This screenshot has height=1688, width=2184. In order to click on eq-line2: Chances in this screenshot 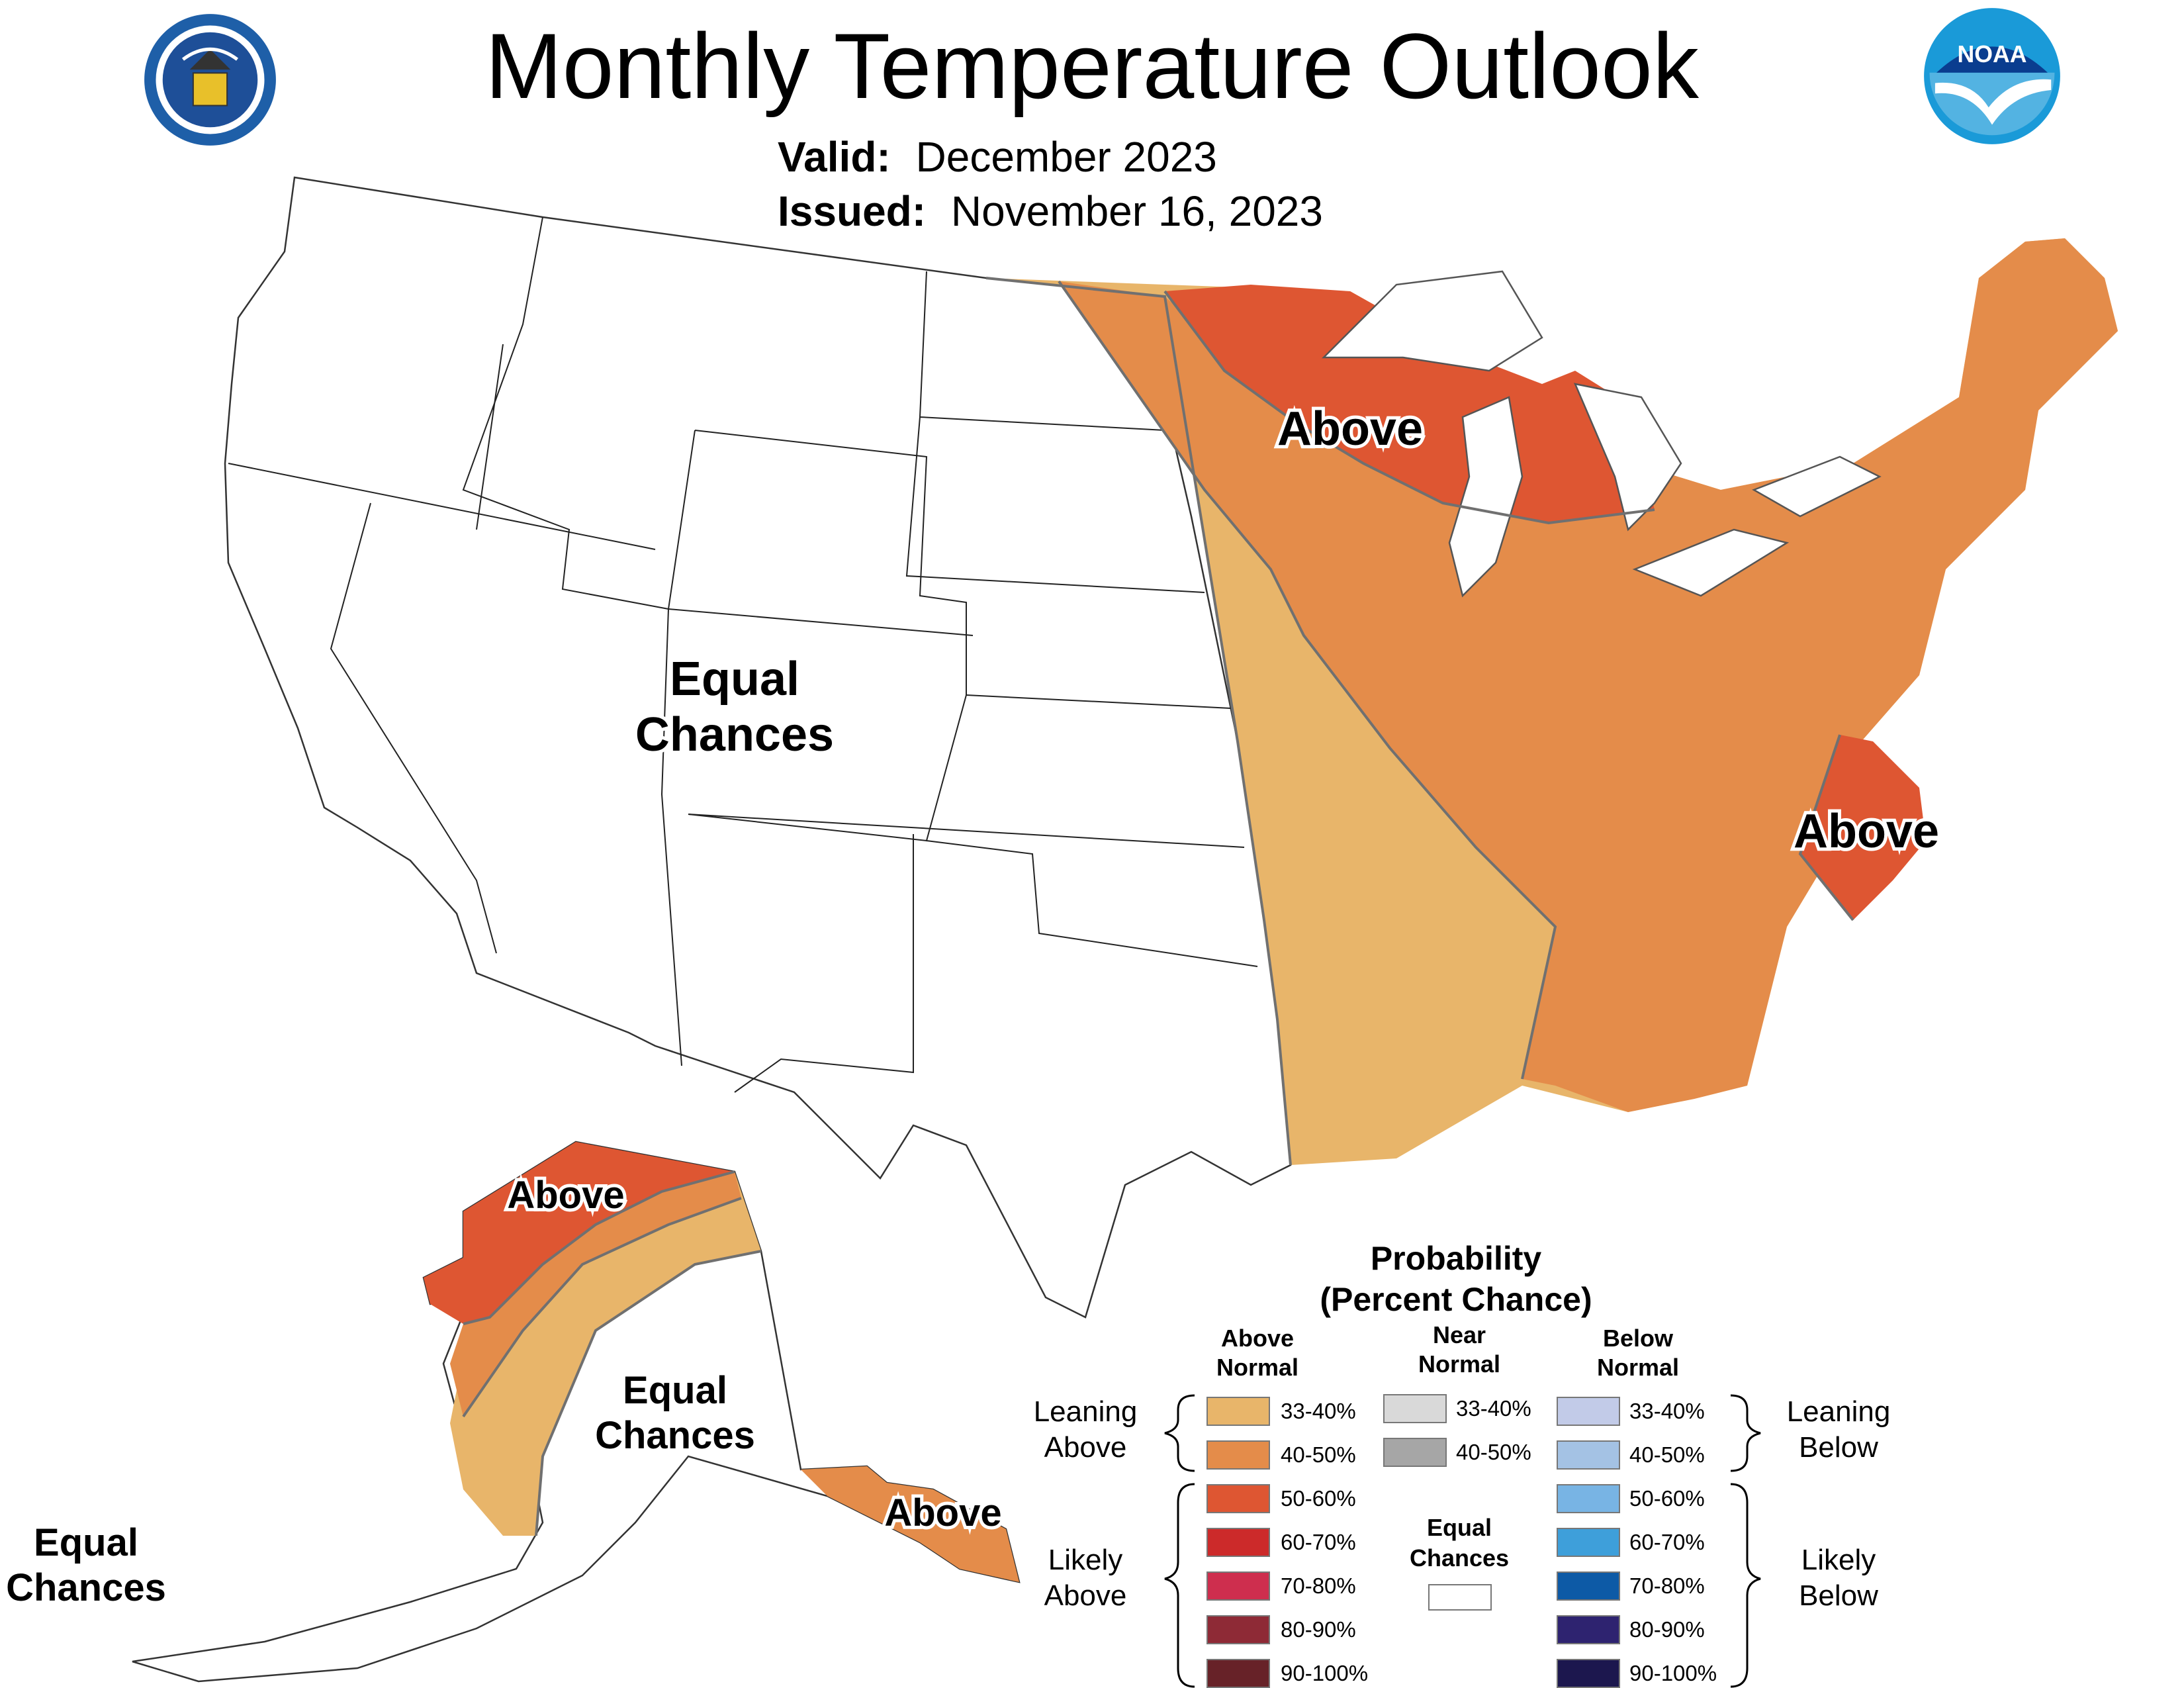, I will do `click(1459, 1557)`.